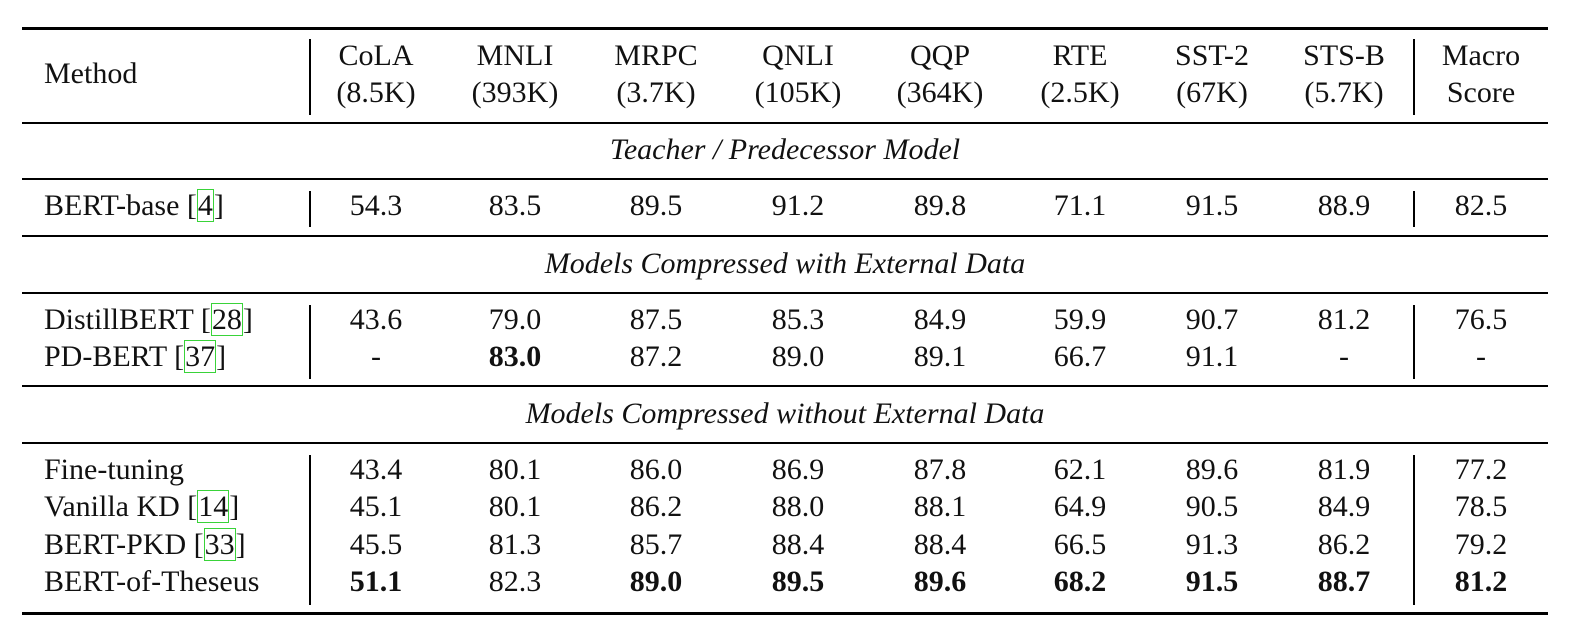  Describe the element at coordinates (1080, 469) in the screenshot. I see `score-cell: 62.1` at that location.